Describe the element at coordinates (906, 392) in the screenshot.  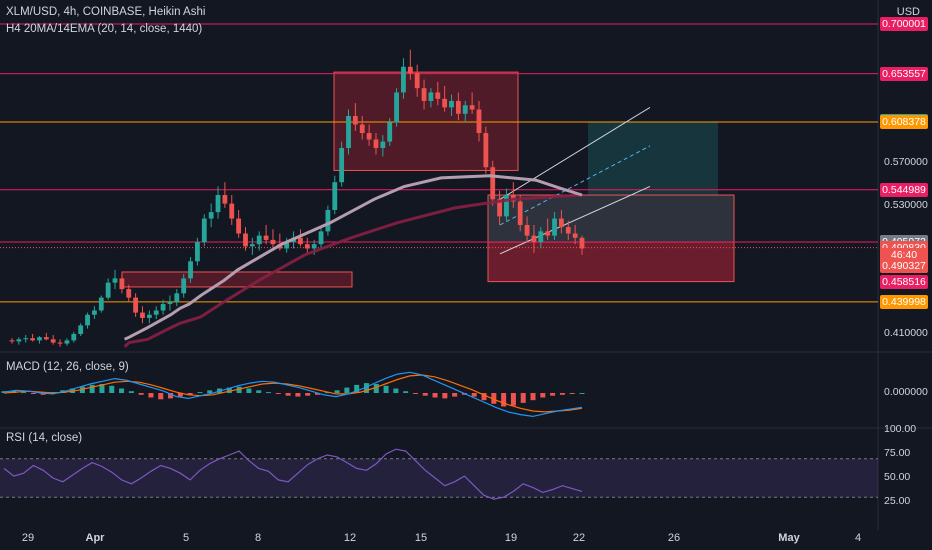
I see `macd-axis-label: 0.000000` at that location.